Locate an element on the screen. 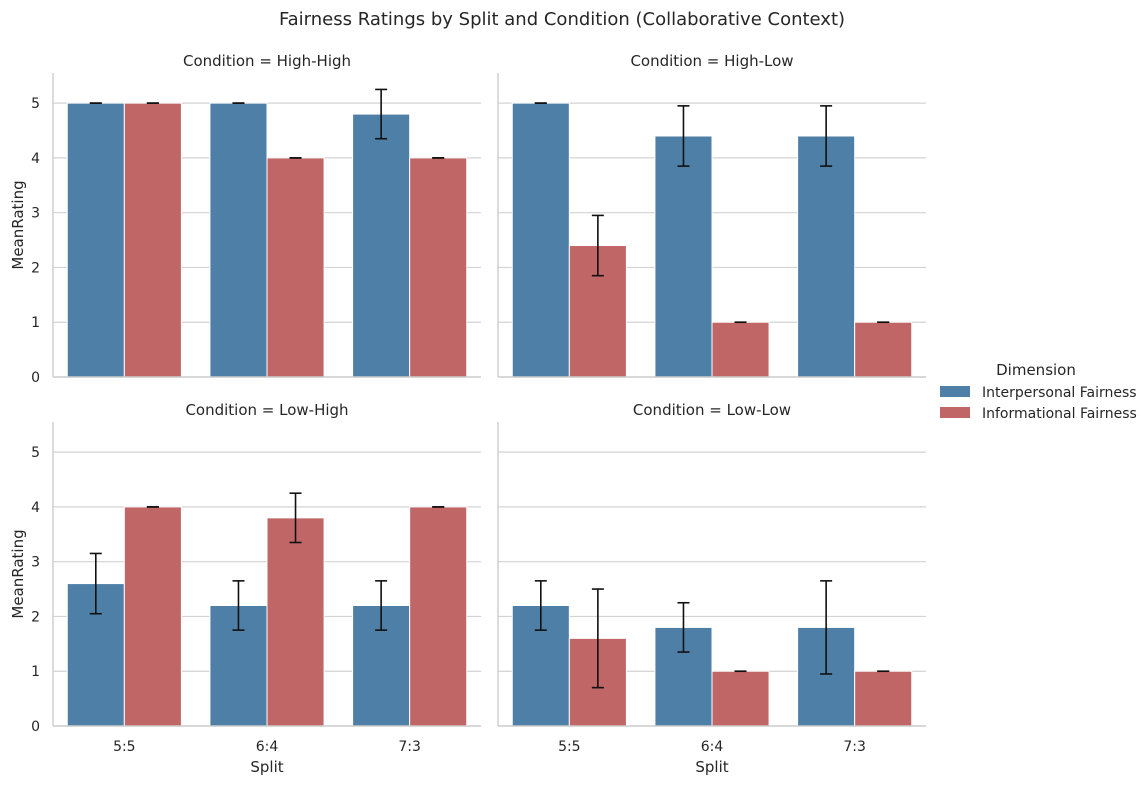  panel-title: Condition = Low-High is located at coordinates (266, 410).